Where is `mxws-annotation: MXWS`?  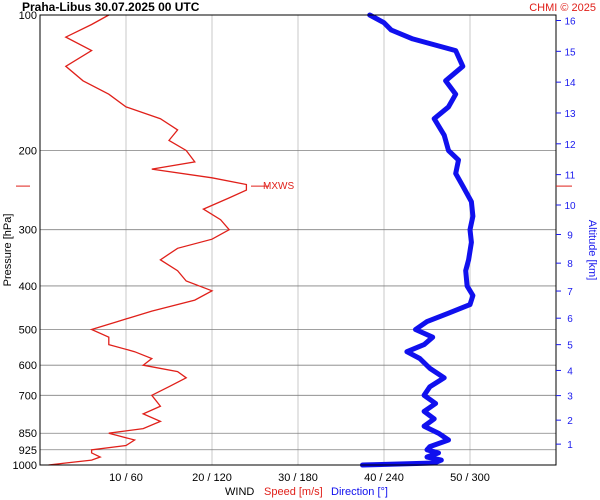 mxws-annotation: MXWS is located at coordinates (278, 186).